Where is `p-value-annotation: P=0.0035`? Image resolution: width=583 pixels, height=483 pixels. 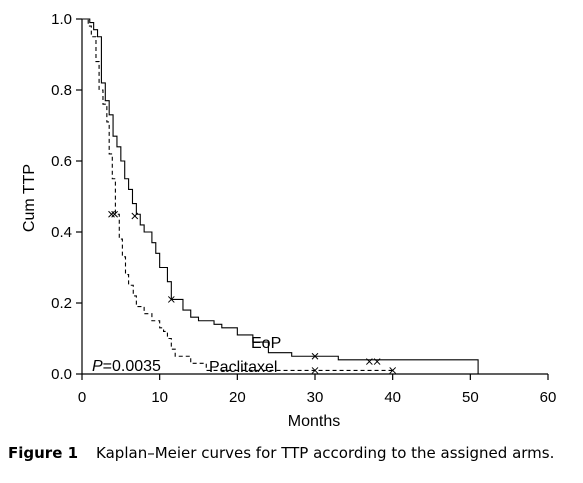
p-value-annotation: P=0.0035 is located at coordinates (126, 366).